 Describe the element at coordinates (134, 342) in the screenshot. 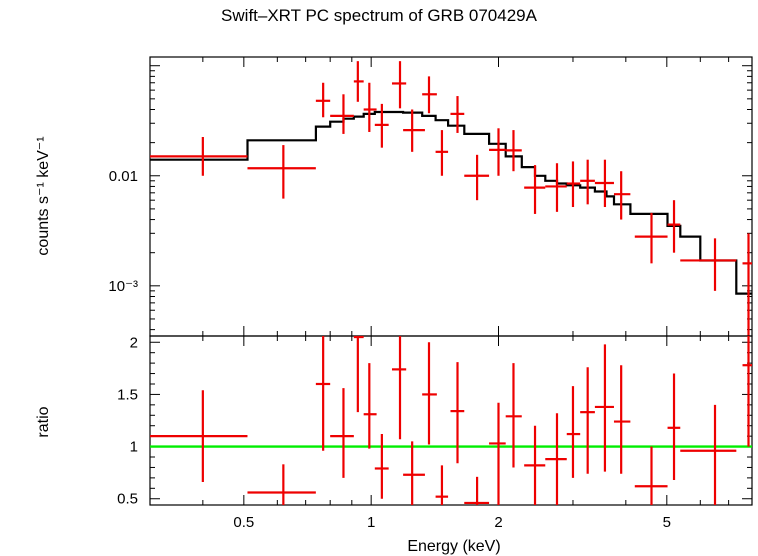

I see `bottom-y-tick-label: 2` at that location.